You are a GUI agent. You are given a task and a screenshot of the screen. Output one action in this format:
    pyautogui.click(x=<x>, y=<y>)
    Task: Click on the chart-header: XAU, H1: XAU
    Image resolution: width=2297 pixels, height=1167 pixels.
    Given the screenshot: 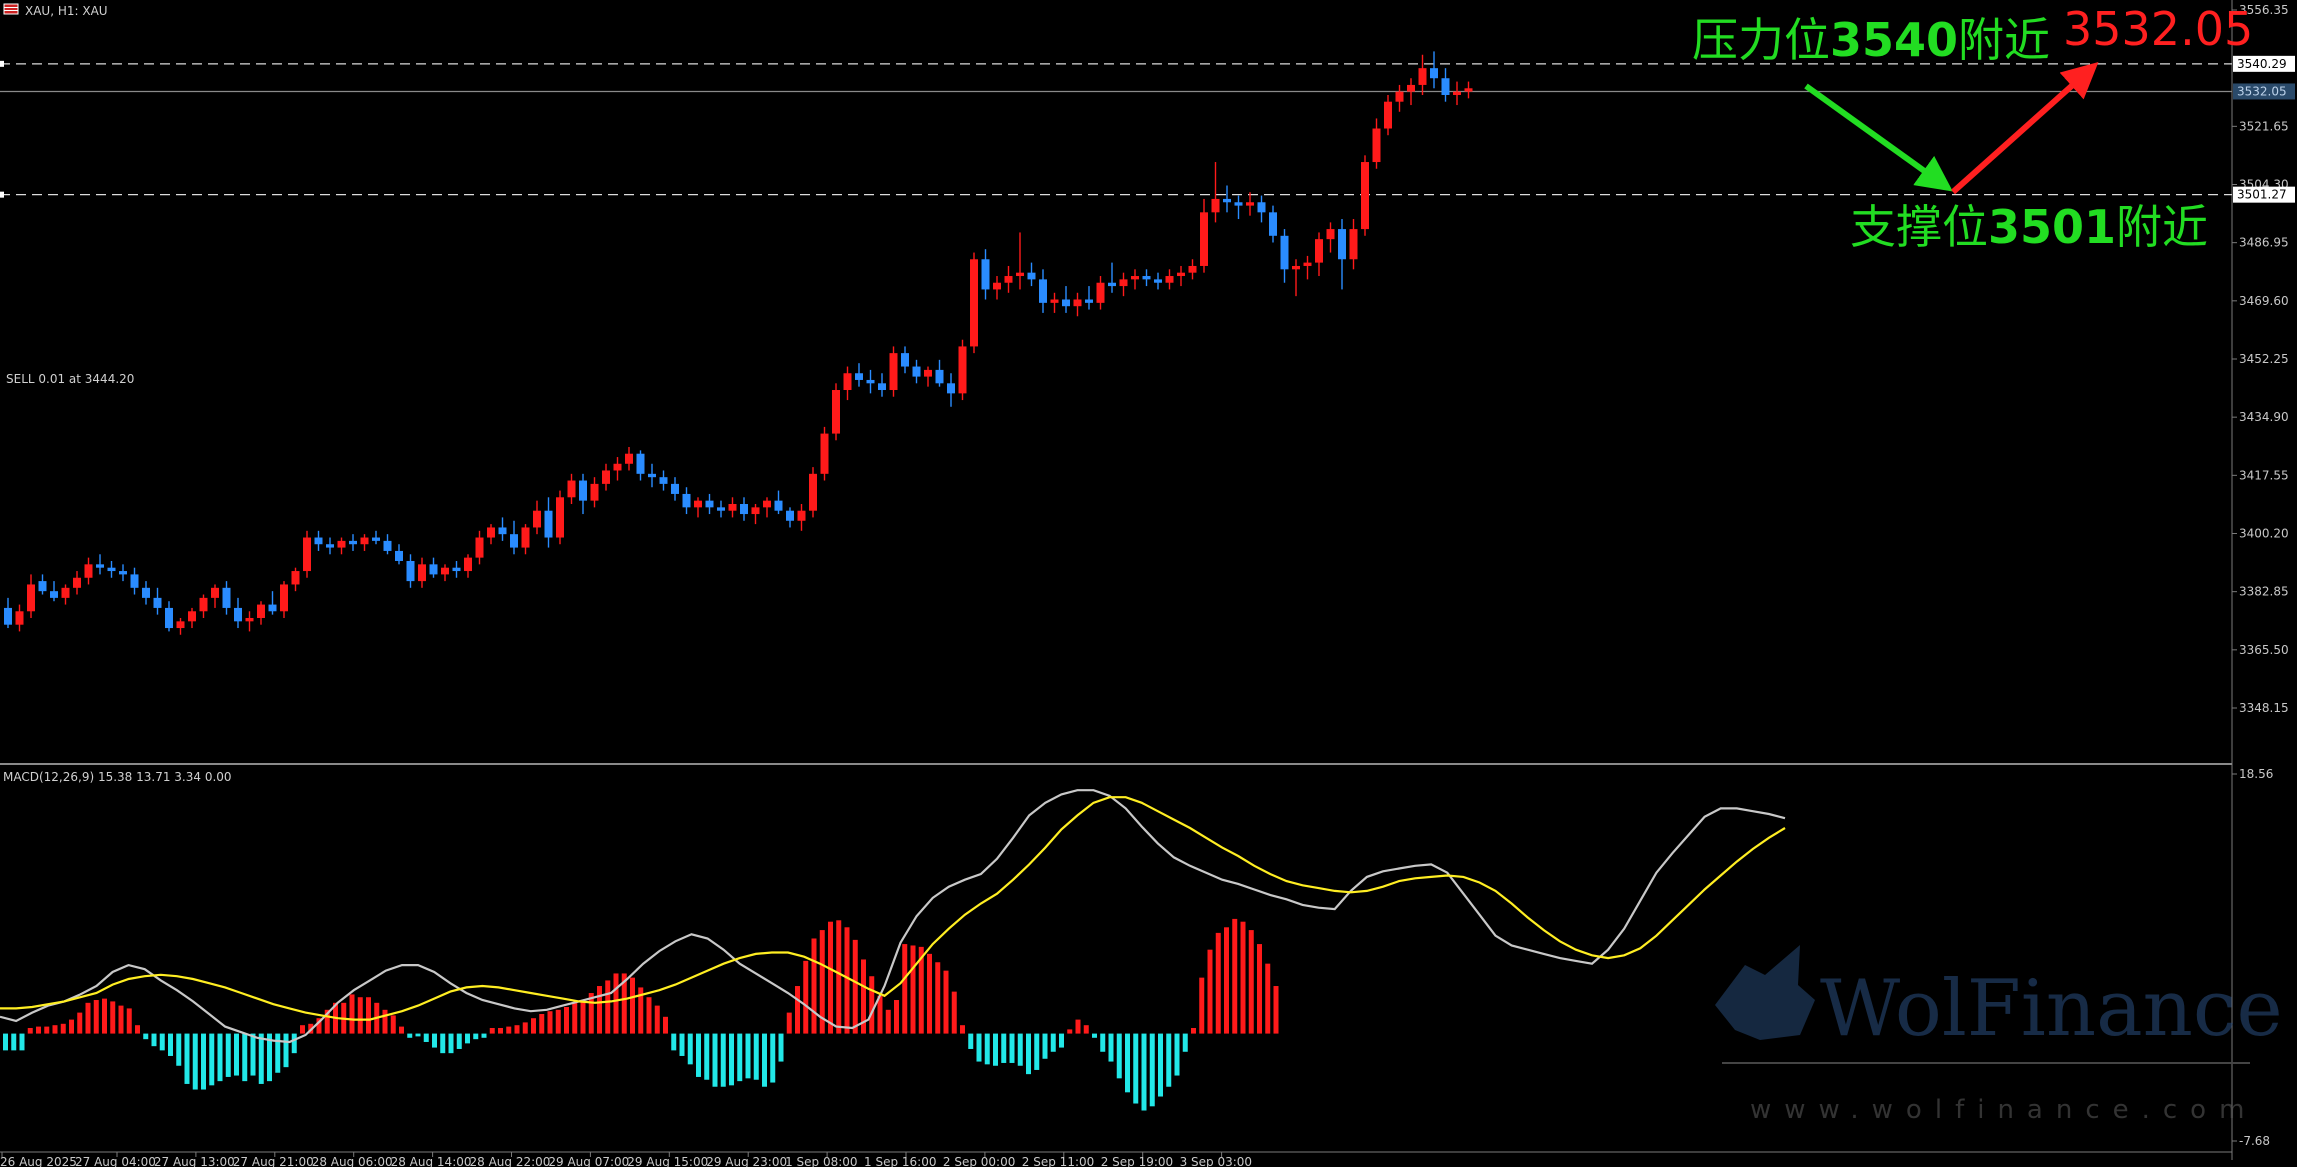 What is the action you would take?
    pyautogui.click(x=55, y=10)
    